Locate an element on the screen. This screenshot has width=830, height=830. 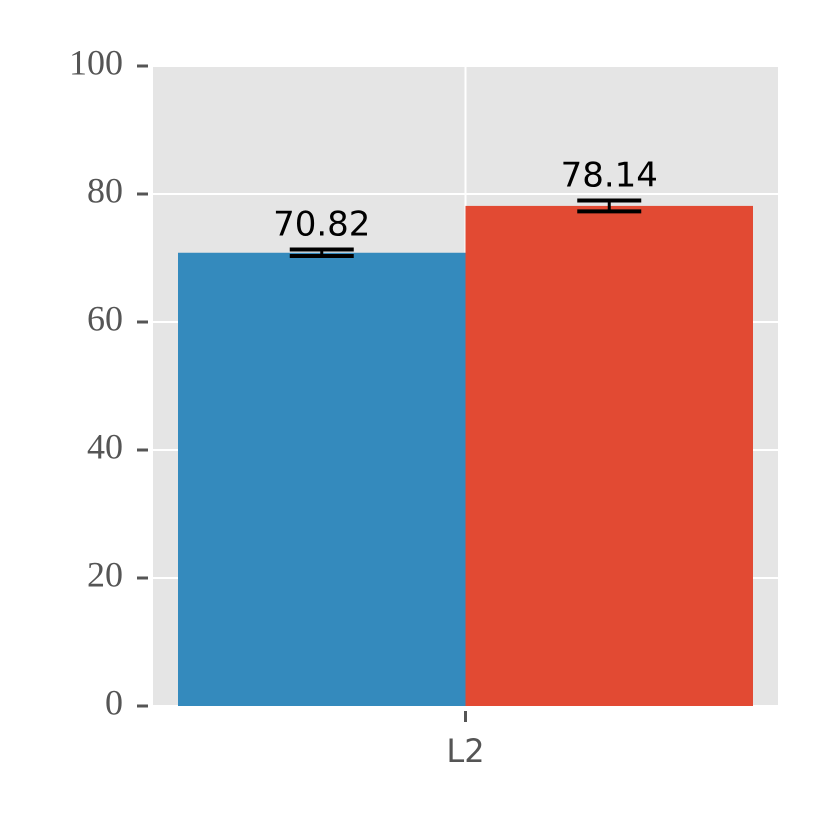
y-tick-label: 80 is located at coordinates (105, 190).